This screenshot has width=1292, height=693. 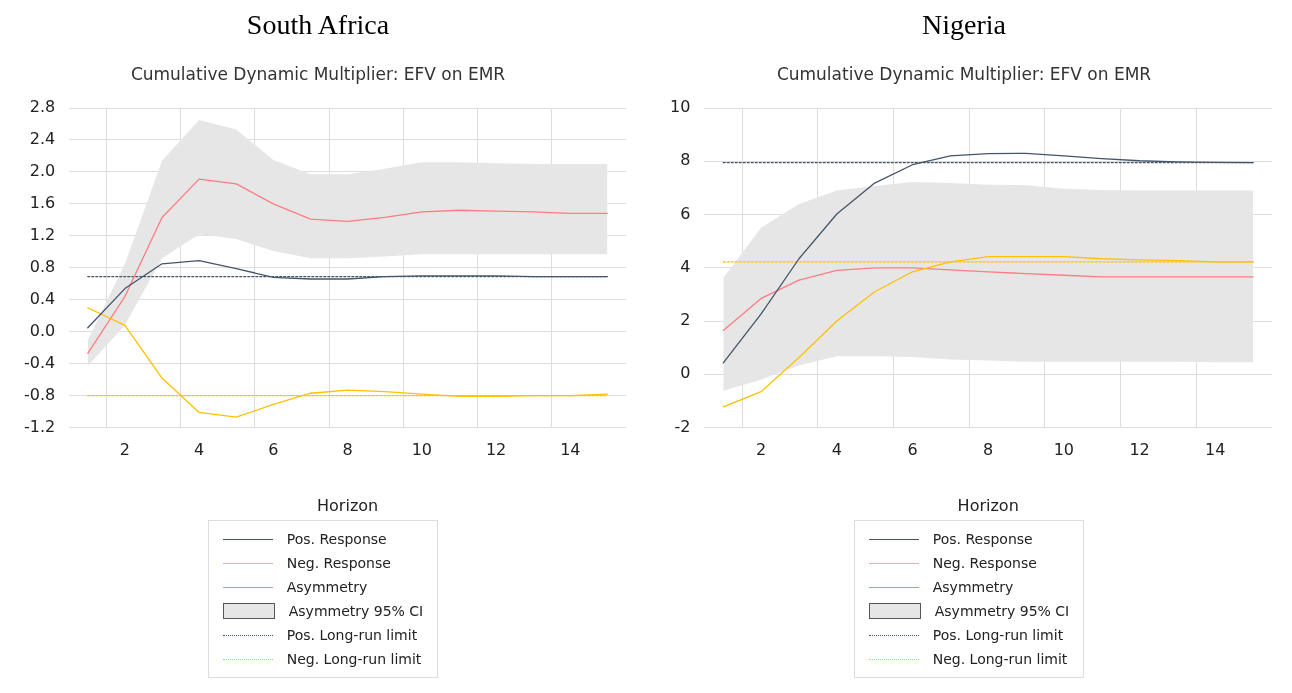 What do you see at coordinates (40, 426) in the screenshot?
I see `y-tick-label: -1.2` at bounding box center [40, 426].